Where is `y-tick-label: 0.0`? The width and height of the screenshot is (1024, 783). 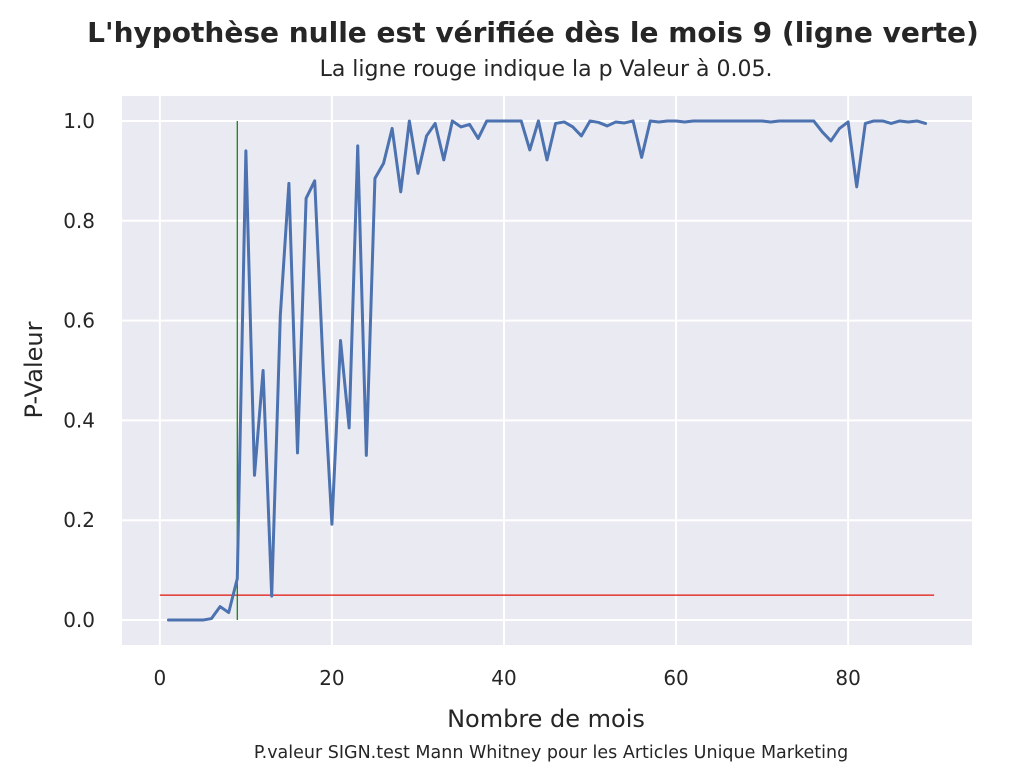
y-tick-label: 0.0 is located at coordinates (79, 620).